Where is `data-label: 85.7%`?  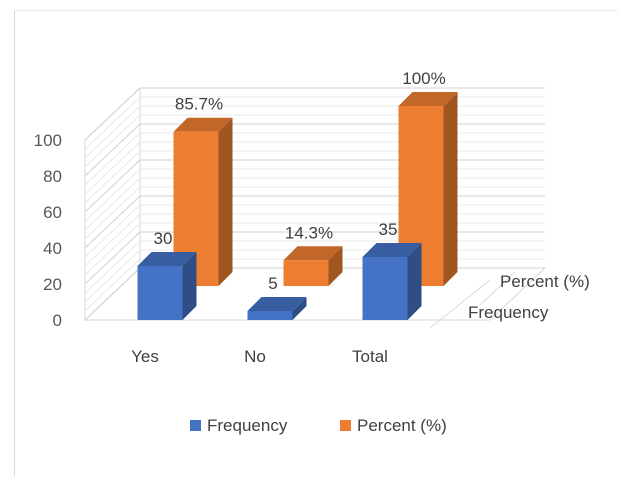
data-label: 85.7% is located at coordinates (199, 104).